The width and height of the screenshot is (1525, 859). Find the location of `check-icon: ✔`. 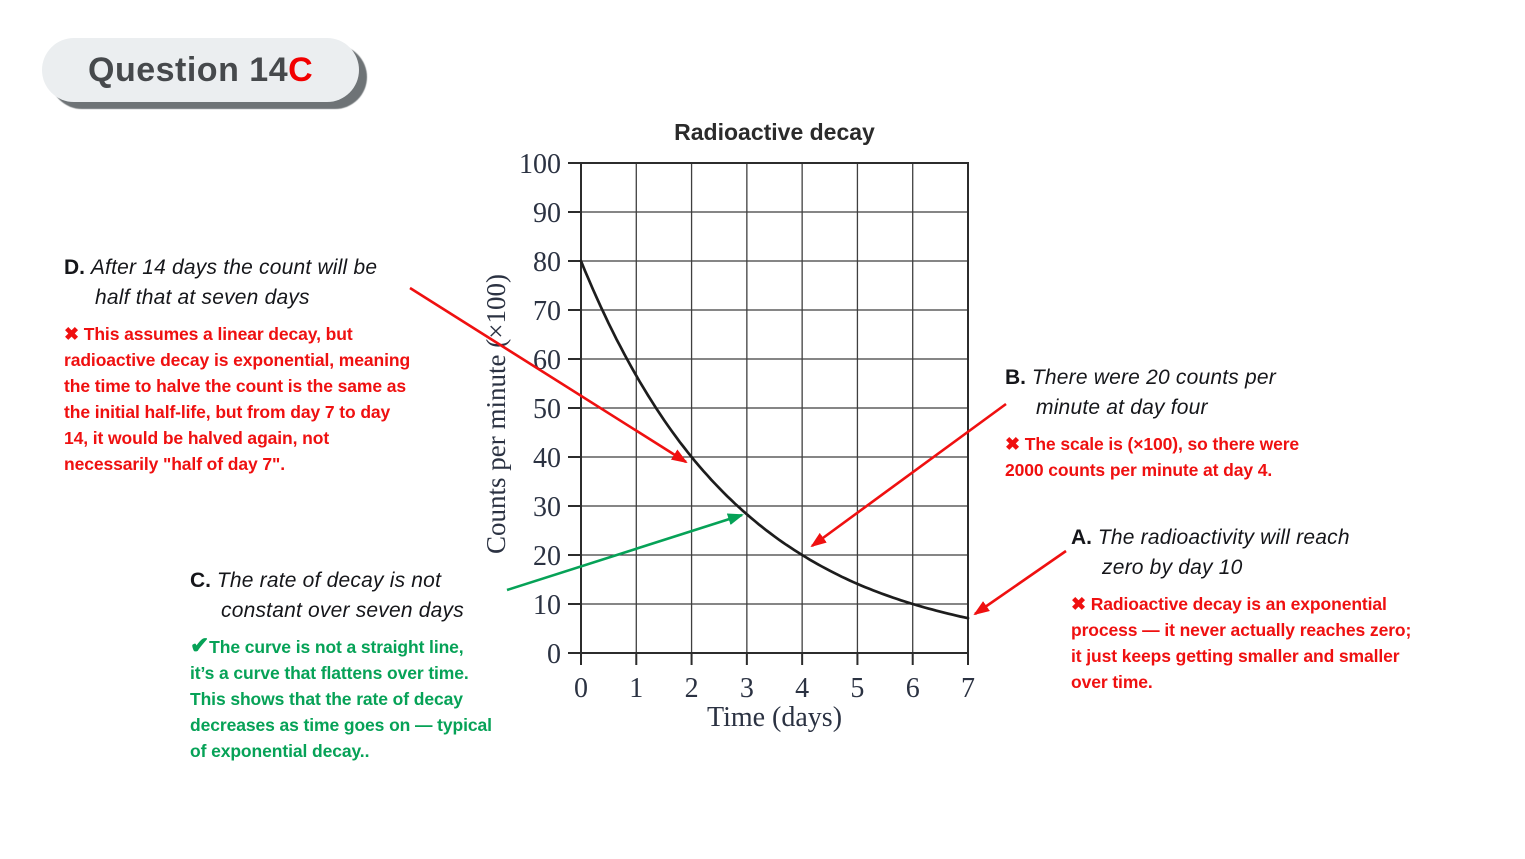

check-icon: ✔ is located at coordinates (200, 645).